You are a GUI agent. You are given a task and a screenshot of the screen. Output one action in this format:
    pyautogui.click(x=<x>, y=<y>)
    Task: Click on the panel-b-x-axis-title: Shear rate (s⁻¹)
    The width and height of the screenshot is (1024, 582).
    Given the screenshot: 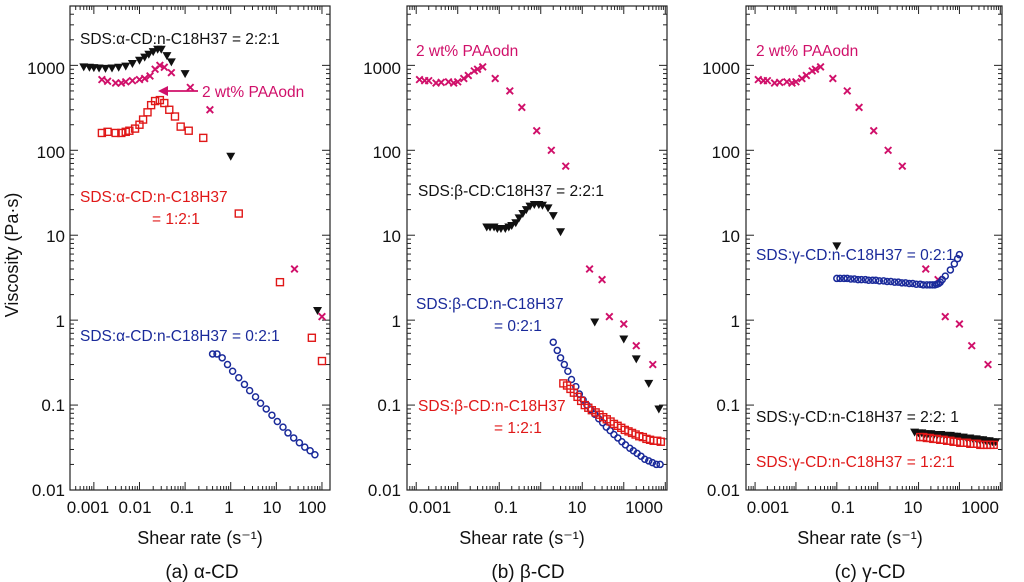 What is the action you would take?
    pyautogui.click(x=522, y=538)
    